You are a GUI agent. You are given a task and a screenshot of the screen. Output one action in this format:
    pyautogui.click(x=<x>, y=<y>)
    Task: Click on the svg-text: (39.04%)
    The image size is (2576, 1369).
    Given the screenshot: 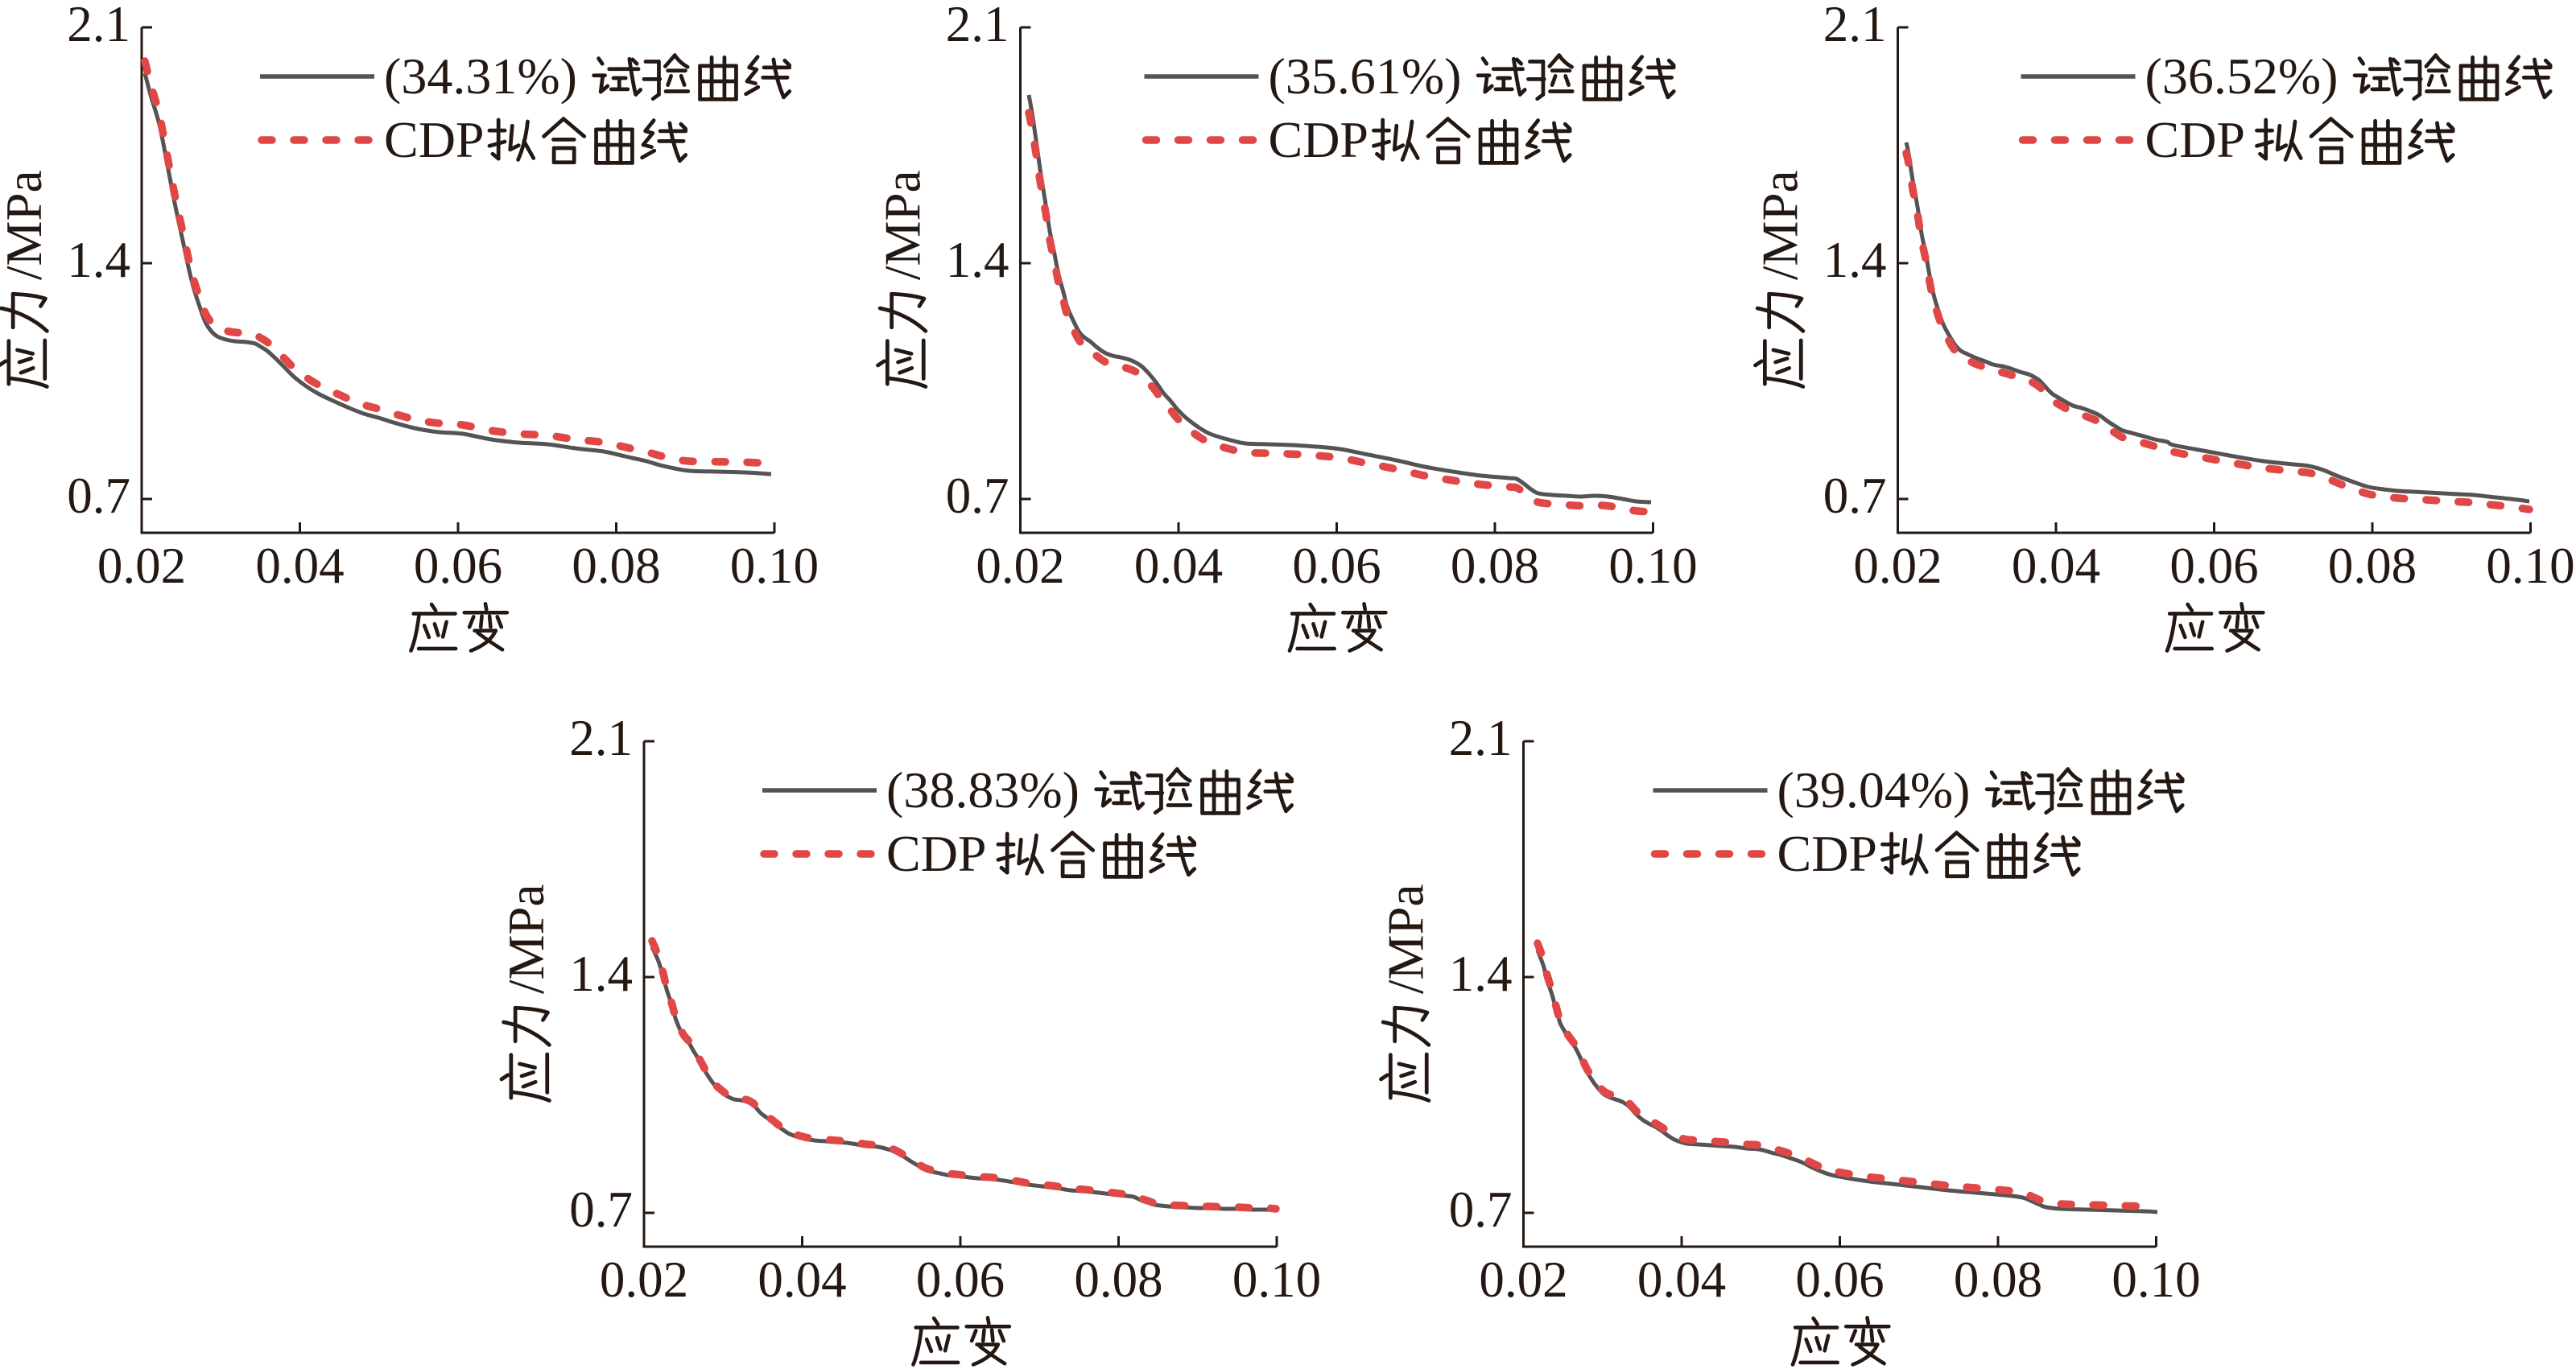 What is the action you would take?
    pyautogui.click(x=1874, y=790)
    